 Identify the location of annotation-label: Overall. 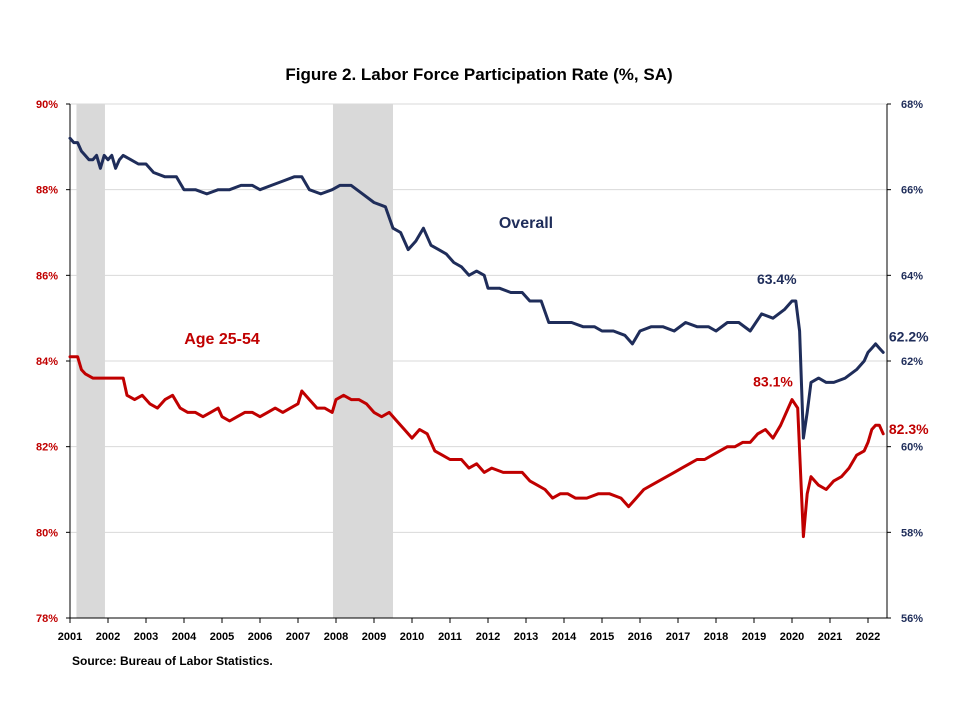
(526, 223).